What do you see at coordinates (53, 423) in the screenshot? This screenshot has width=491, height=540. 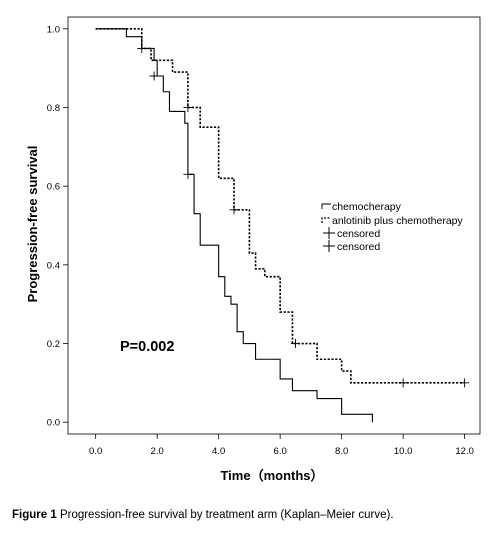 I see `y-tick-label: 0.0` at bounding box center [53, 423].